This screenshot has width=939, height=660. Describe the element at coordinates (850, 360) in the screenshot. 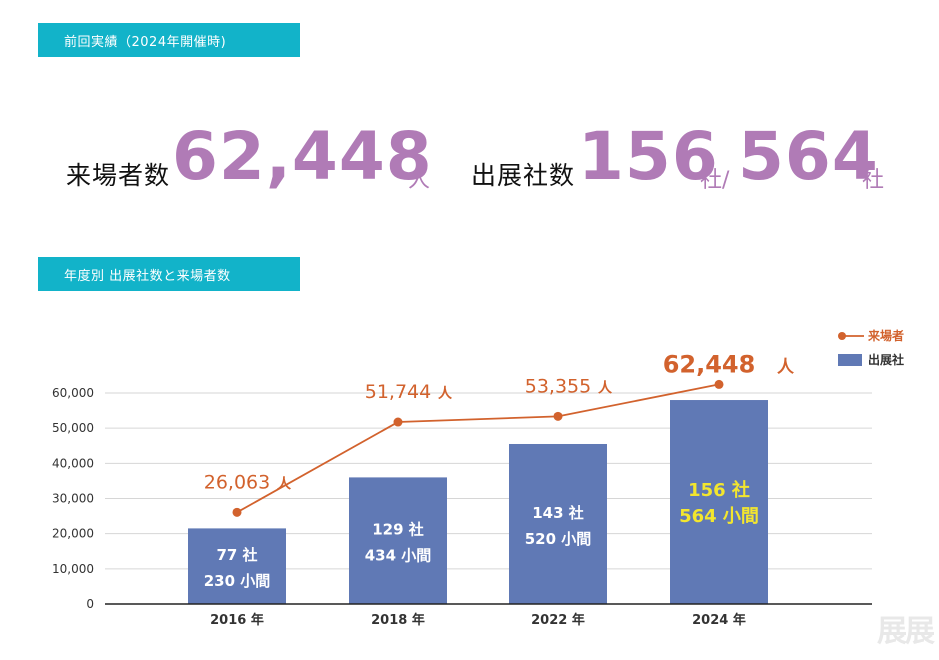

I see `legend-bar-swatch` at that location.